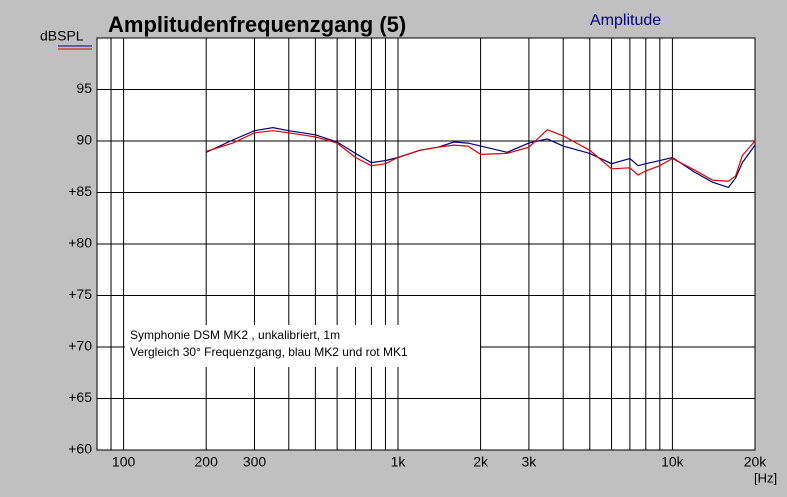 This screenshot has width=787, height=497. Describe the element at coordinates (673, 462) in the screenshot. I see `x-tick-label: 10k` at that location.